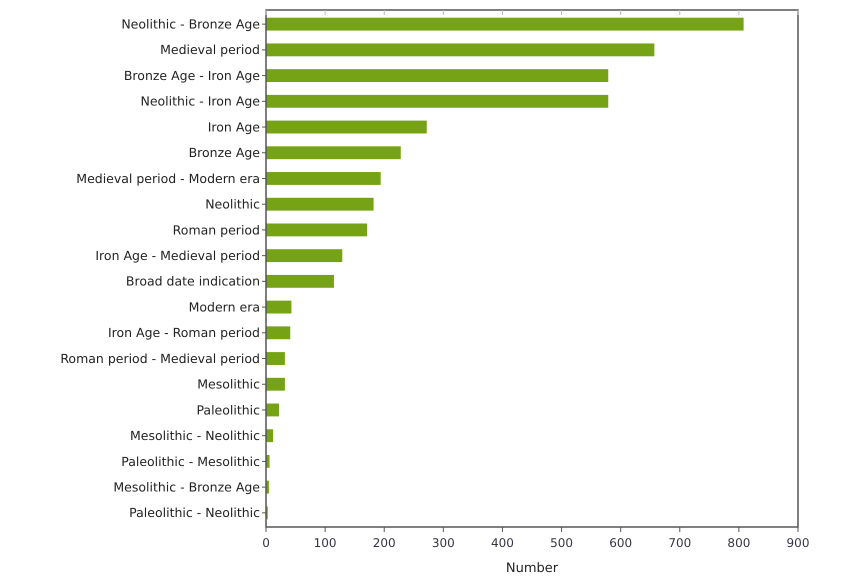 The width and height of the screenshot is (843, 580). Describe the element at coordinates (680, 543) in the screenshot. I see `x-tick-label: 700` at that location.